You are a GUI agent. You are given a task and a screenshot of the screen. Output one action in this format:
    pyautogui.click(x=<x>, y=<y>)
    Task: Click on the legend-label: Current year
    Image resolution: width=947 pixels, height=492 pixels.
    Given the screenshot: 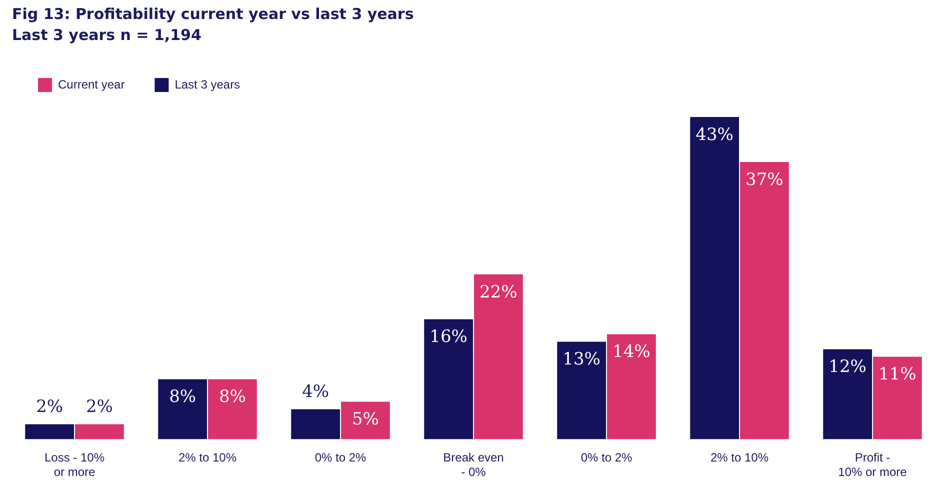 What is the action you would take?
    pyautogui.click(x=91, y=84)
    